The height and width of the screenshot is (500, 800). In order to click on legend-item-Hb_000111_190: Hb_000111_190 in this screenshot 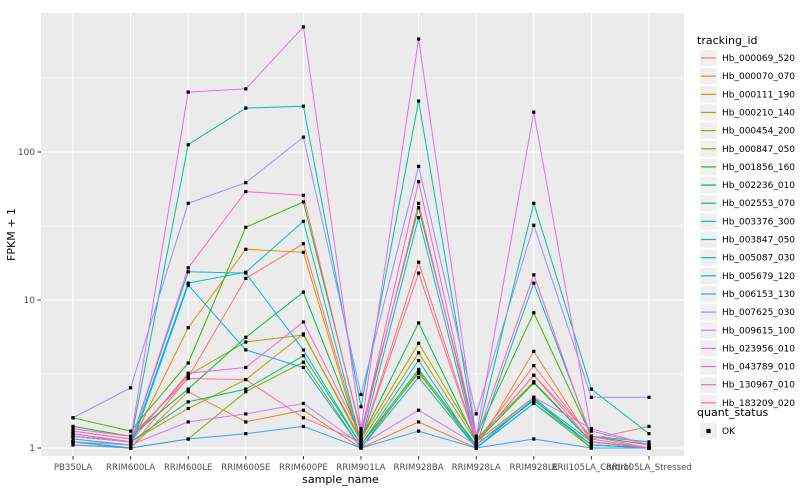, I will do `click(747, 94)`.